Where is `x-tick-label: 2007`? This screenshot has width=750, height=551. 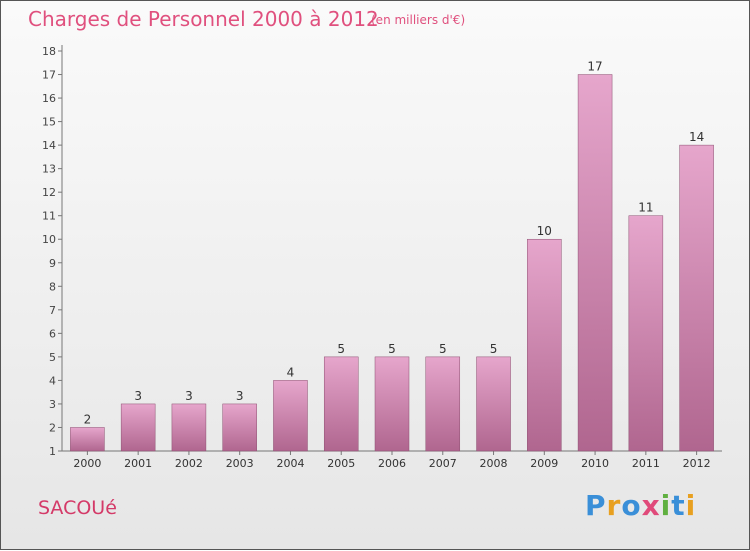 x-tick-label: 2007 is located at coordinates (443, 463).